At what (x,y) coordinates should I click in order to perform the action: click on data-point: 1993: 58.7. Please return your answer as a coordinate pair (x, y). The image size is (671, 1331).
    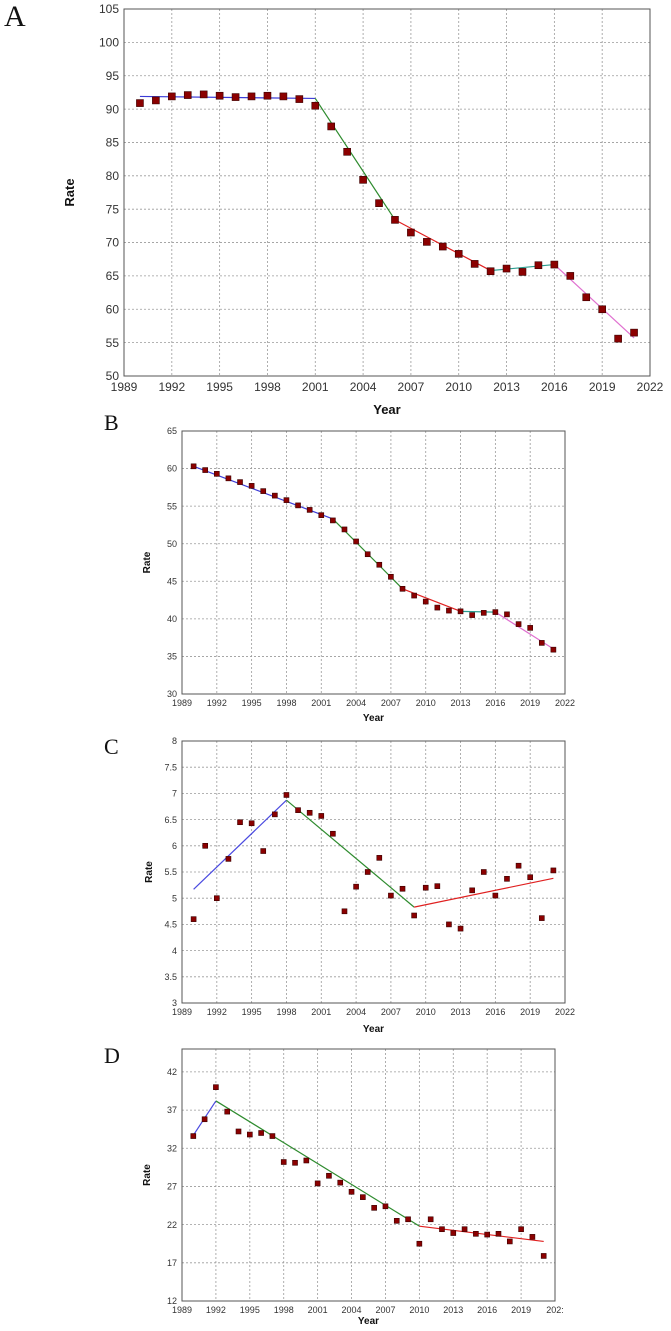
    Looking at the image, I should click on (228, 478).